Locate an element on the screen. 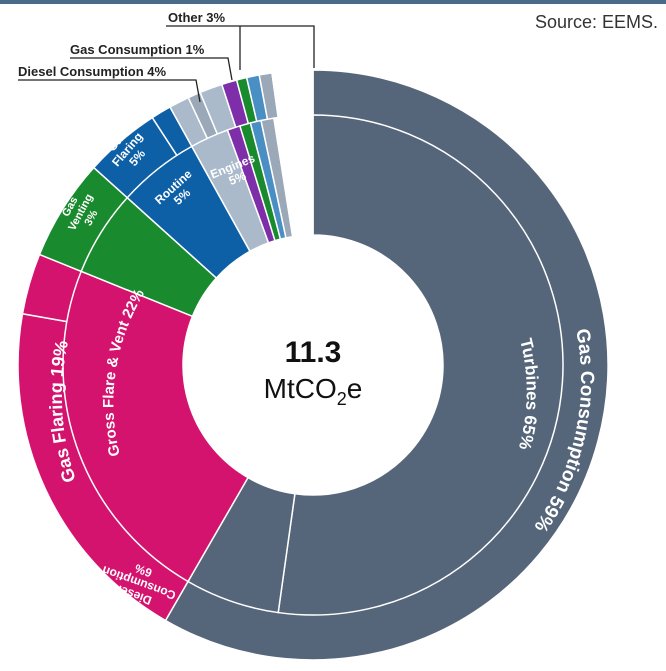 Image resolution: width=666 pixels, height=671 pixels. callout-line-gas-consumption is located at coordinates (151, 69).